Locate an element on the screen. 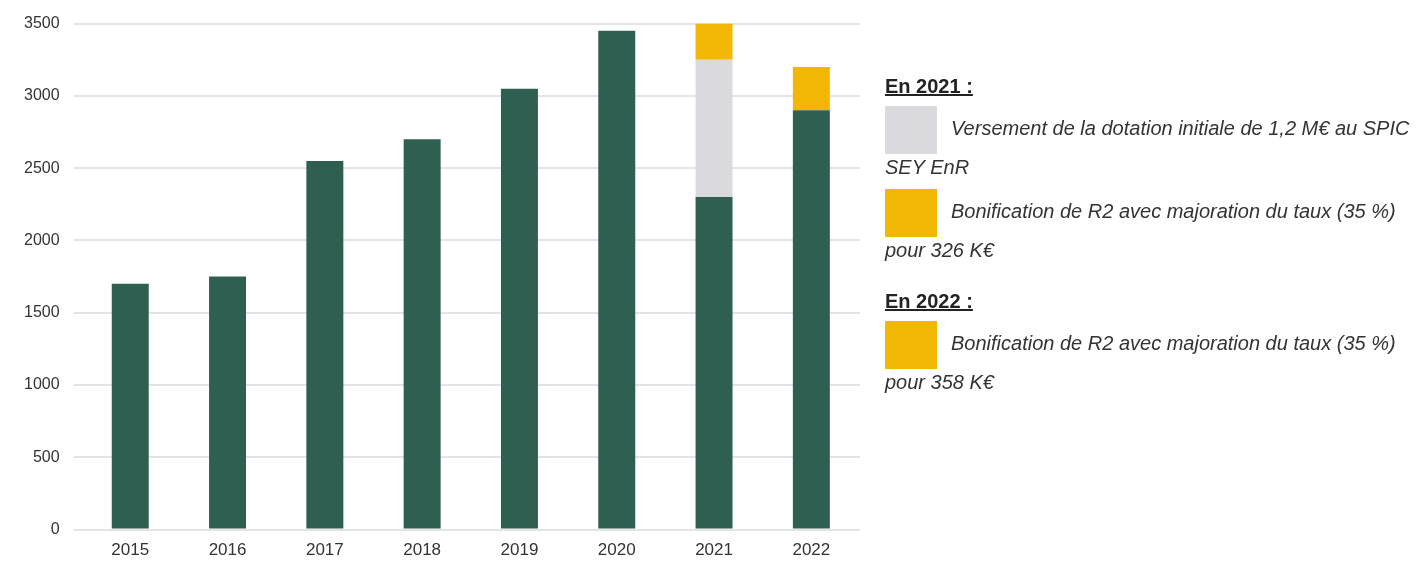 The height and width of the screenshot is (574, 1421). text: Versement de la dotation initiale de 1,2 M€ au SPIC SEY EnR is located at coordinates (1148, 148).